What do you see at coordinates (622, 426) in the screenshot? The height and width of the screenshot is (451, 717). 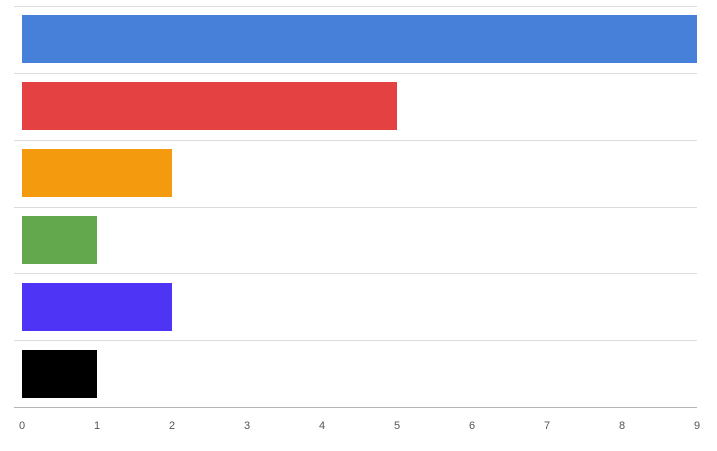 I see `x-tick-label: 8` at bounding box center [622, 426].